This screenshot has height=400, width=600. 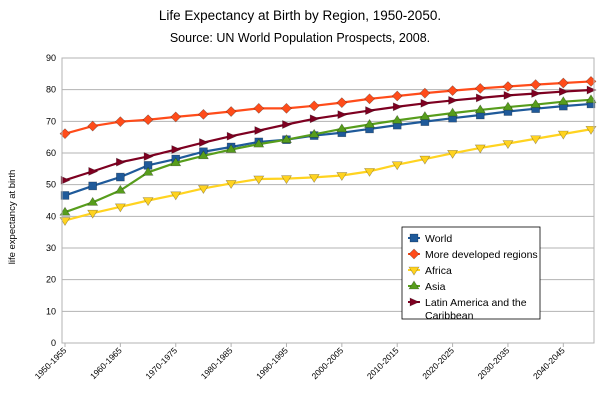 What do you see at coordinates (53, 343) in the screenshot?
I see `y-tick-label: 0` at bounding box center [53, 343].